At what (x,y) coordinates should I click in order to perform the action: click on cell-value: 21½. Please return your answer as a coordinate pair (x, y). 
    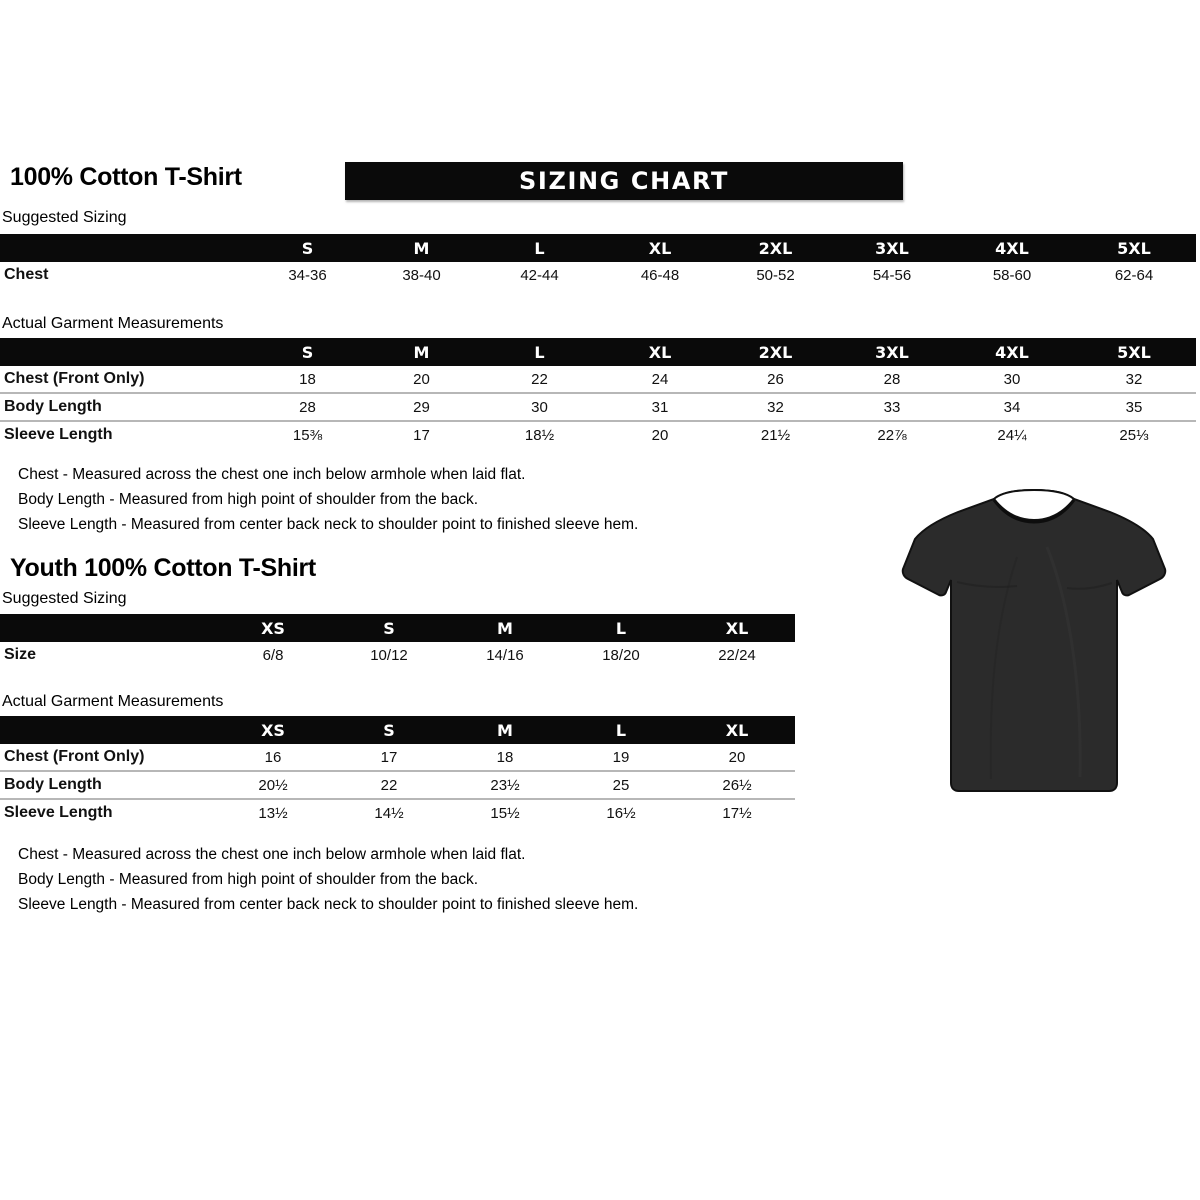
    Looking at the image, I should click on (775, 434).